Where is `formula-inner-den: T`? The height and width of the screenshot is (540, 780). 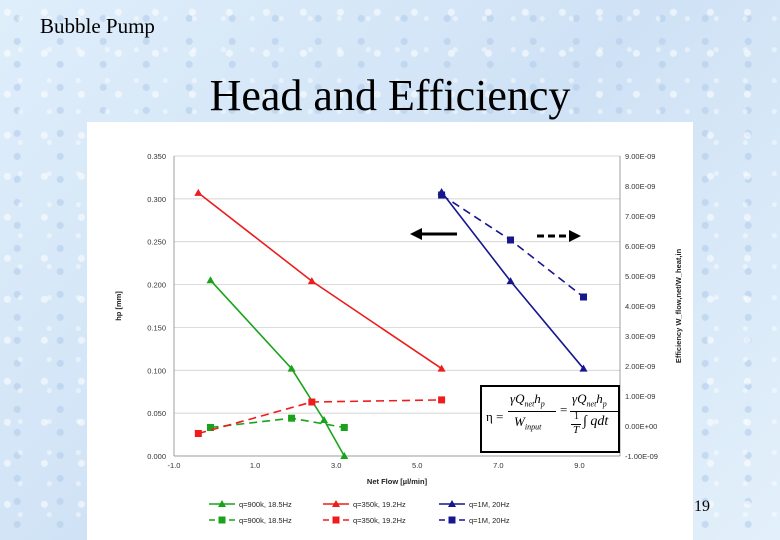
formula-inner-den: T is located at coordinates (576, 430).